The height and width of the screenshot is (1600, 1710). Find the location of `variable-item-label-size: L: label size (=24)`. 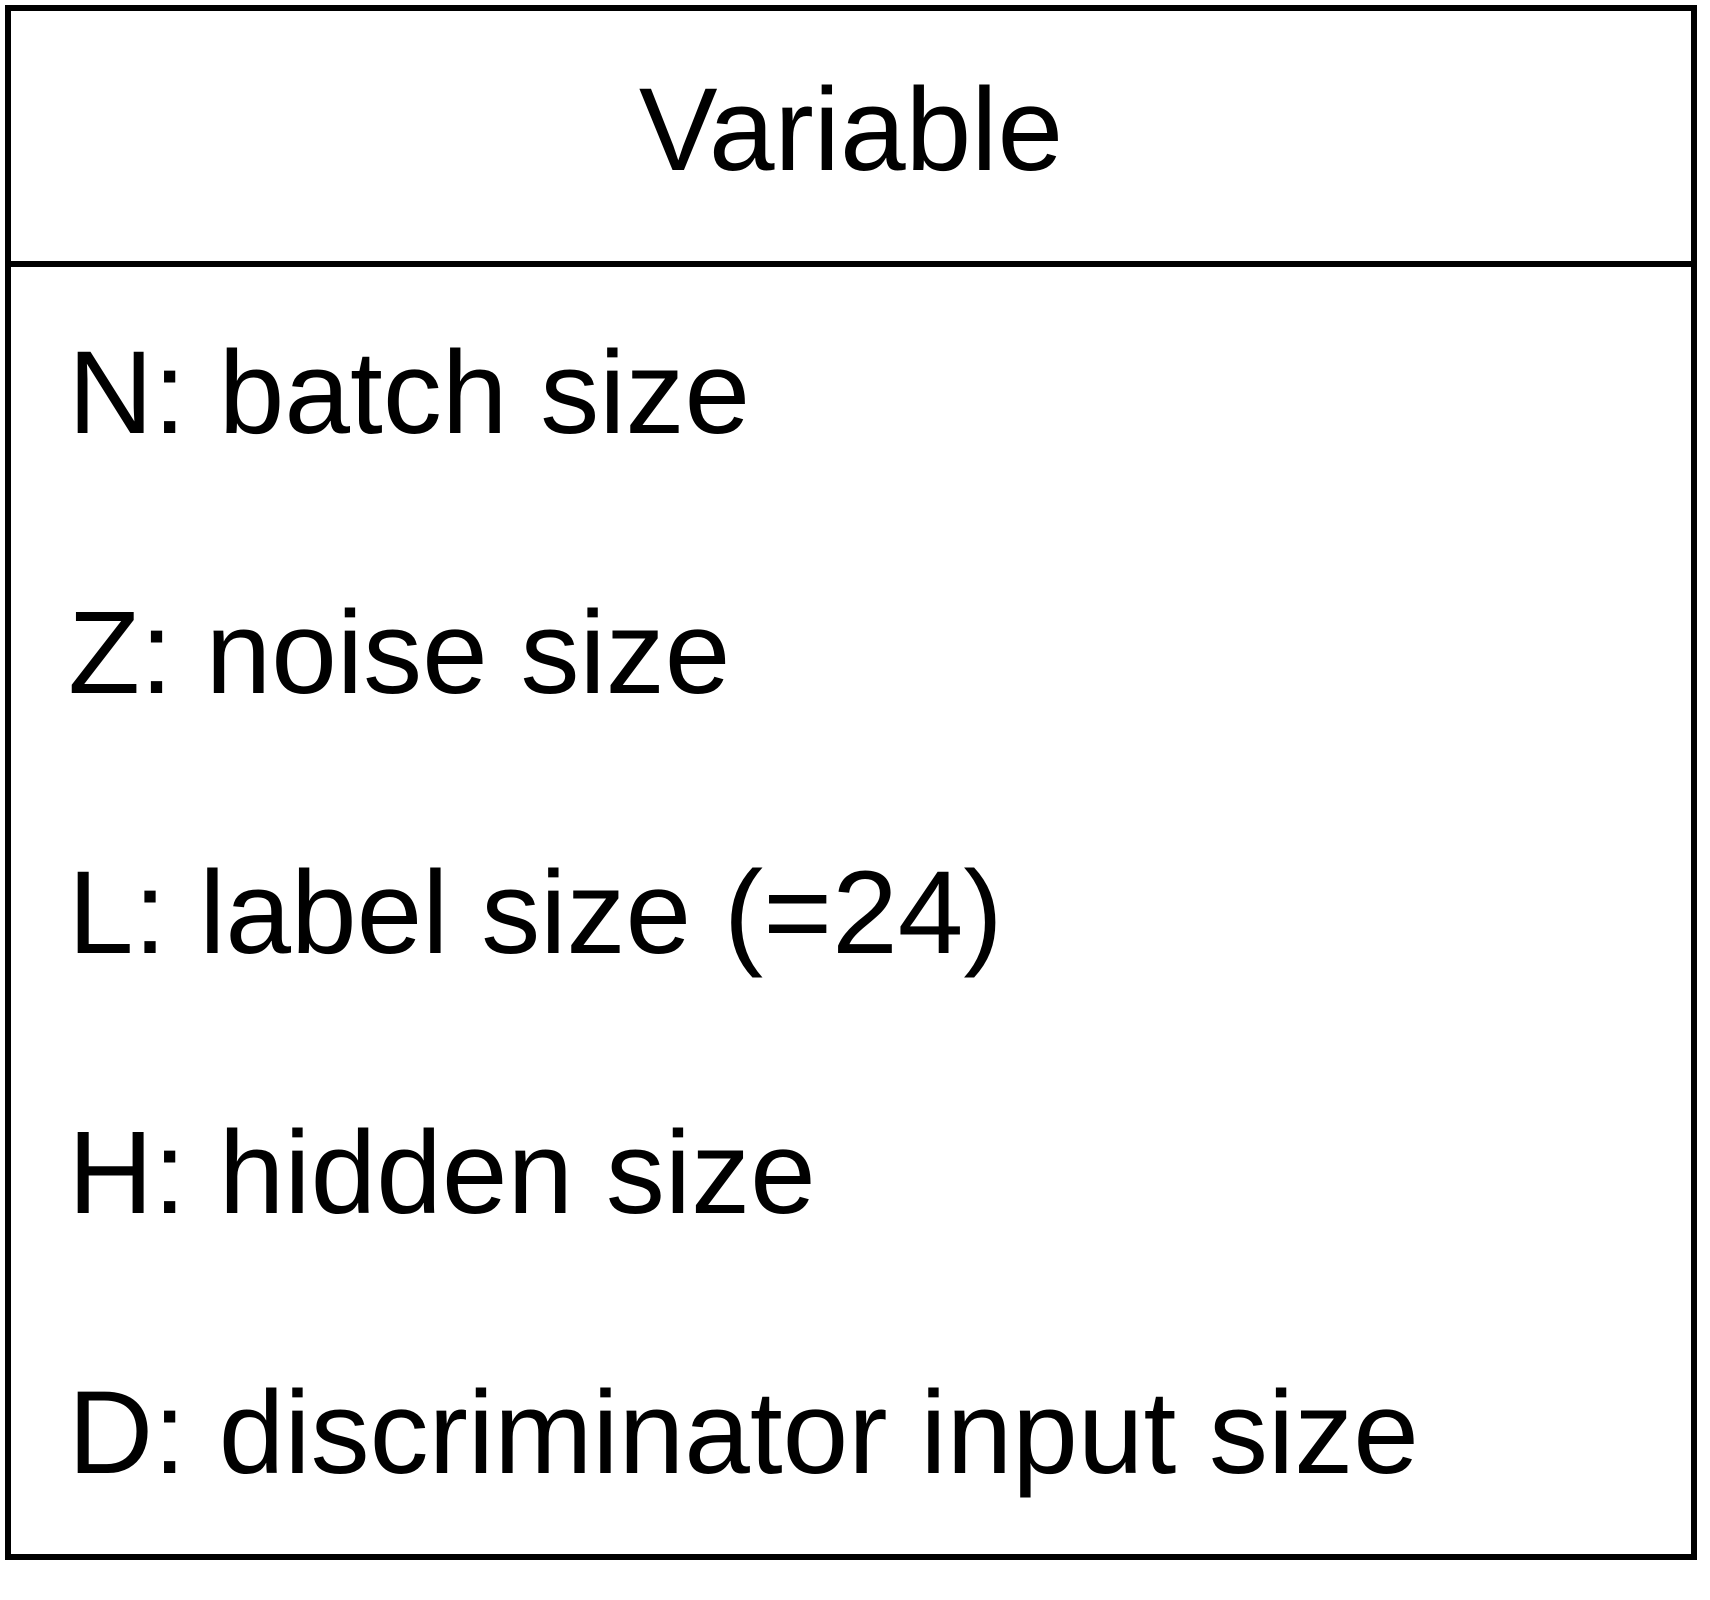

variable-item-label-size: L: label size (=24) is located at coordinates (535, 913).